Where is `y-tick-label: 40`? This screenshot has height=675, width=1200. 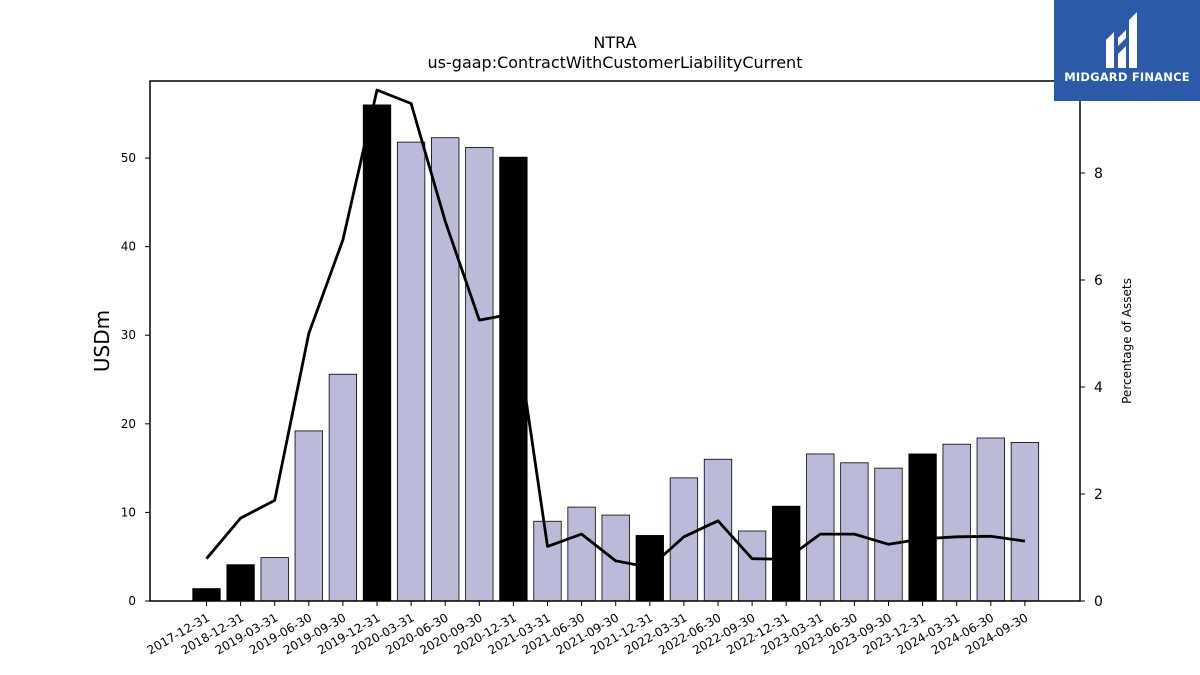 y-tick-label: 40 is located at coordinates (128, 247).